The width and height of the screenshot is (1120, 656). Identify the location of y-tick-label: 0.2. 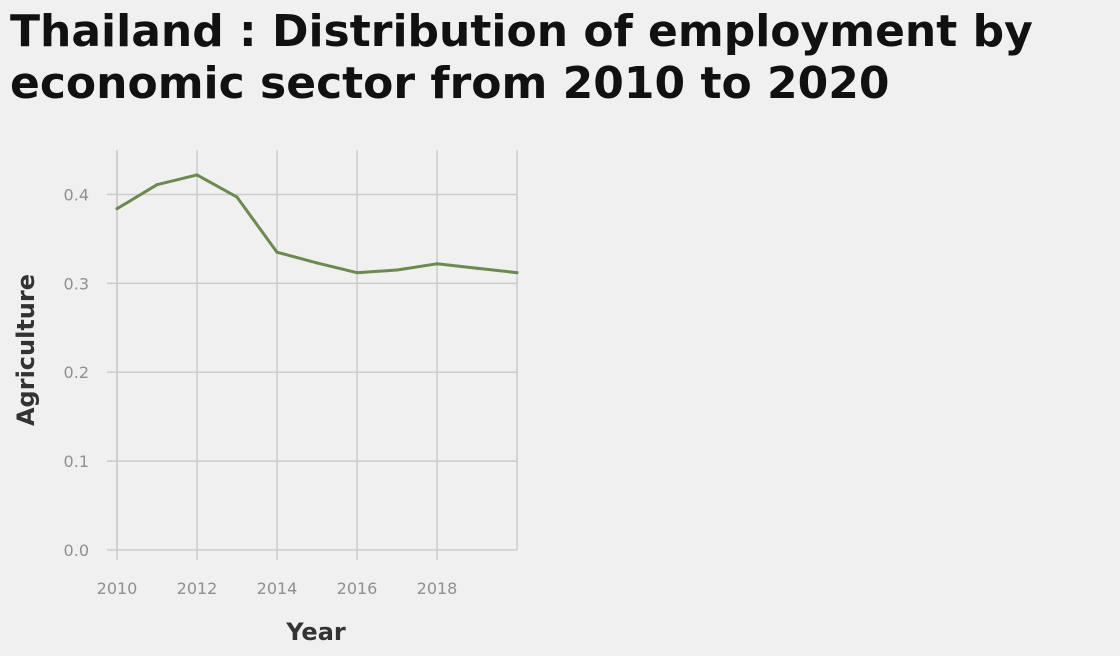
(76, 372).